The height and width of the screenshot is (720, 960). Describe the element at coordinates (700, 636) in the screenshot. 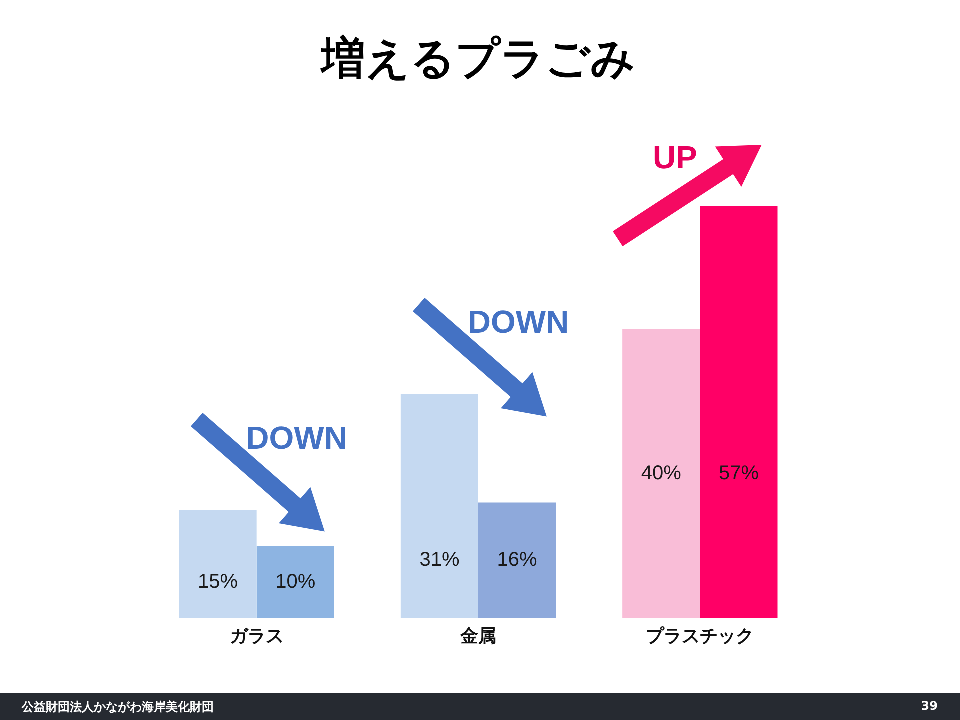

I see `x-tick-label: プラスチック` at that location.